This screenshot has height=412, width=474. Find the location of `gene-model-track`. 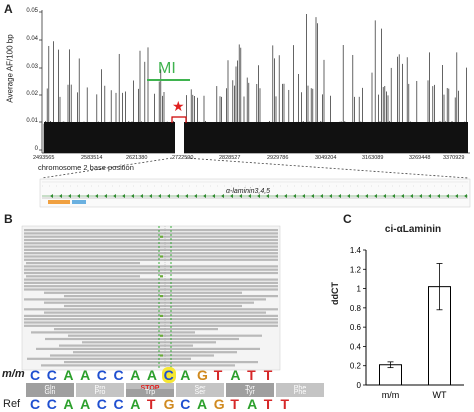

gene-model-track is located at coordinates (255, 196).